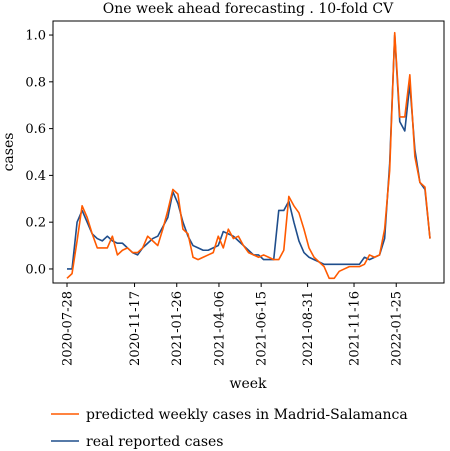  I want to click on x-tick-label: 2021-01-26, so click(177, 328).